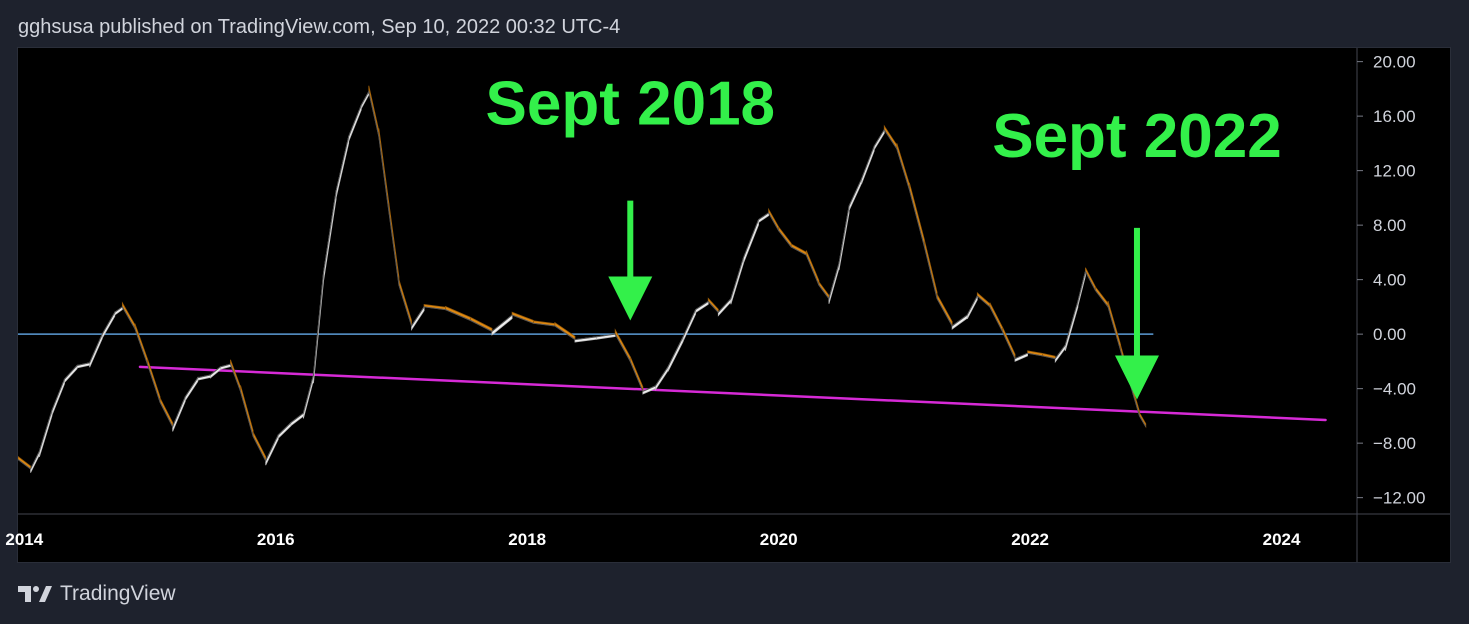  What do you see at coordinates (1282, 539) in the screenshot?
I see `x-tick-label-5: 2024` at bounding box center [1282, 539].